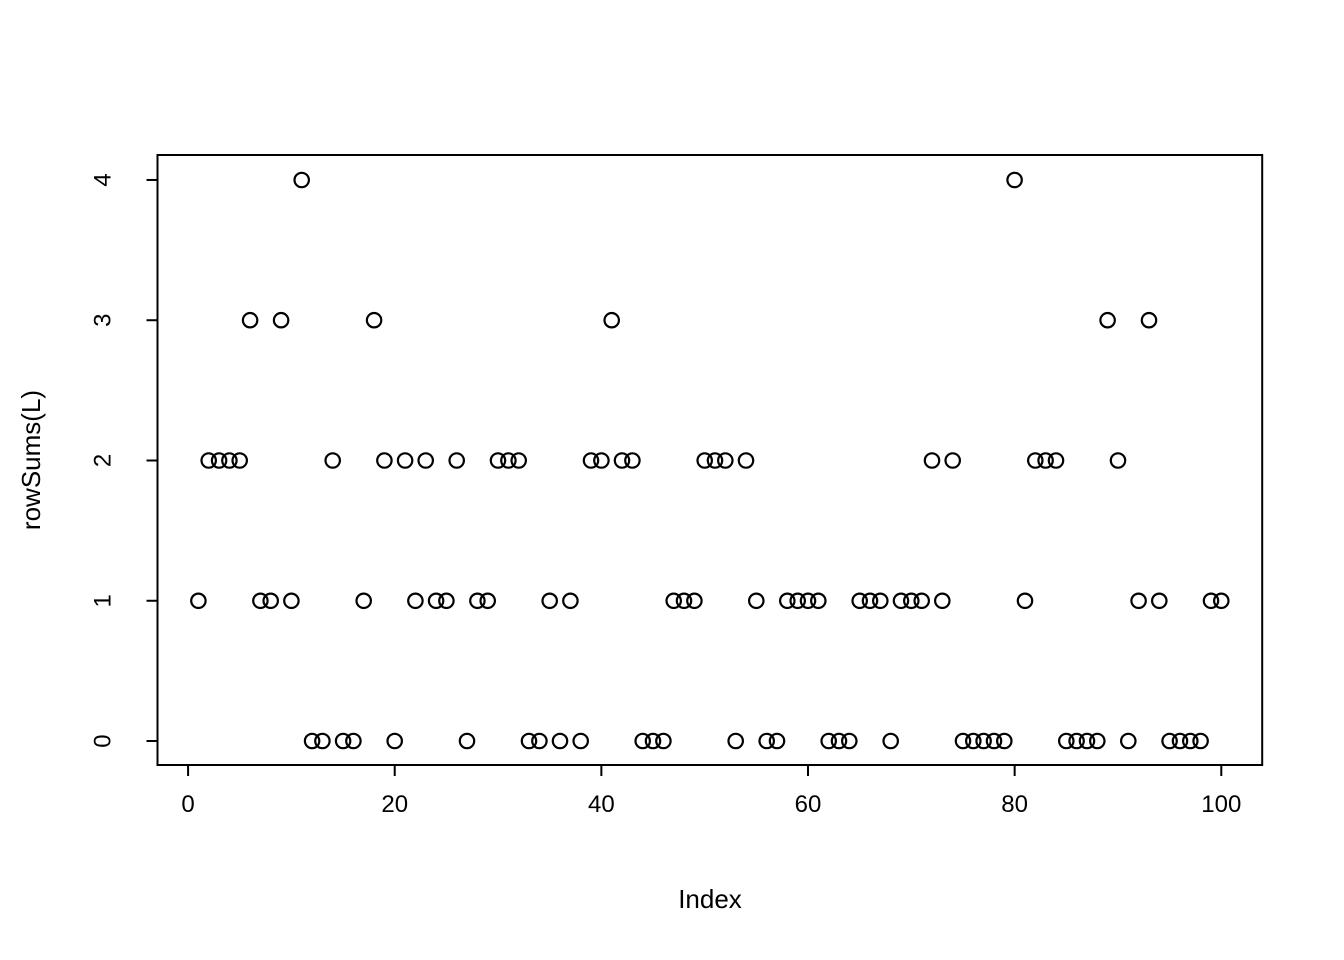 This screenshot has height=960, width=1344. I want to click on y-axis-ticks, so click(152, 460).